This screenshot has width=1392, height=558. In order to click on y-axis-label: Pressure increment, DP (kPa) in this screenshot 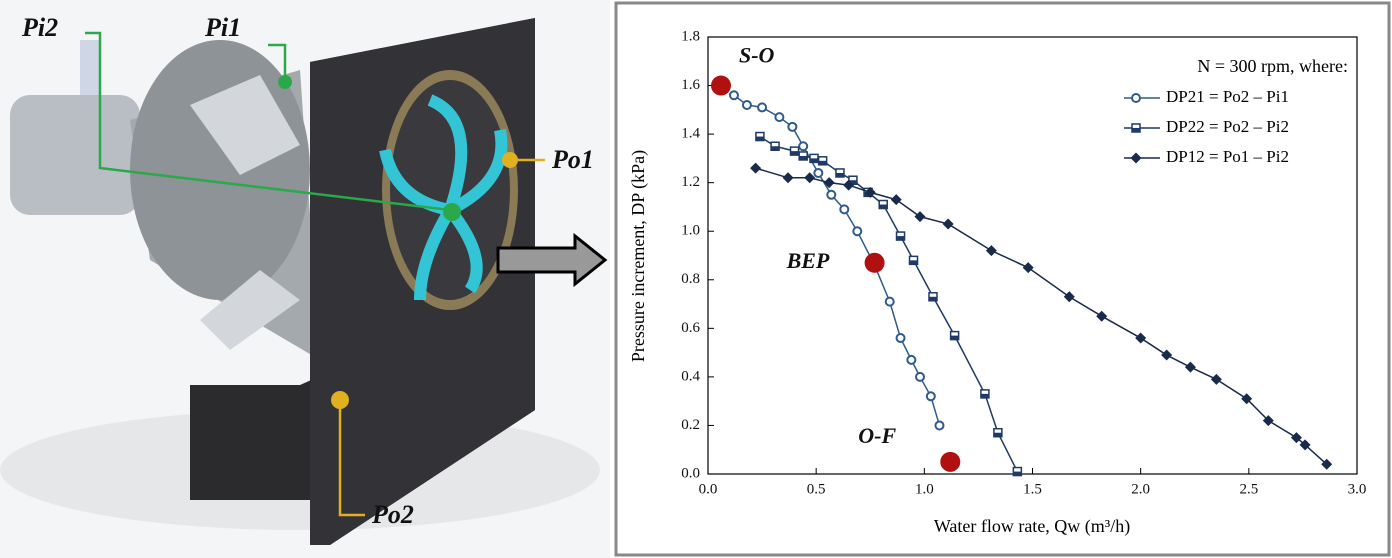, I will do `click(638, 256)`.